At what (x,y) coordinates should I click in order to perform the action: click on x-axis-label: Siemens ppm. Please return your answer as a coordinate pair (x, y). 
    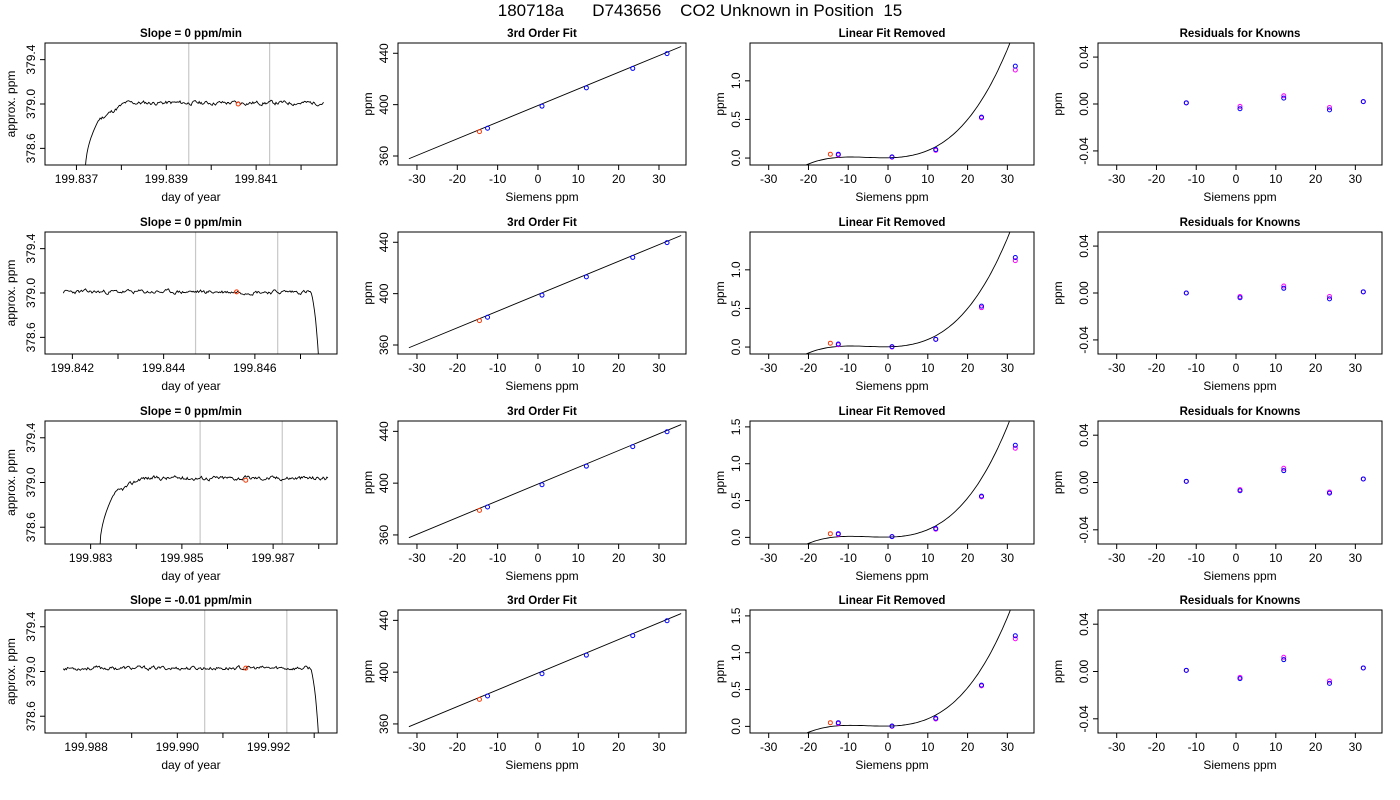
    Looking at the image, I should click on (891, 576).